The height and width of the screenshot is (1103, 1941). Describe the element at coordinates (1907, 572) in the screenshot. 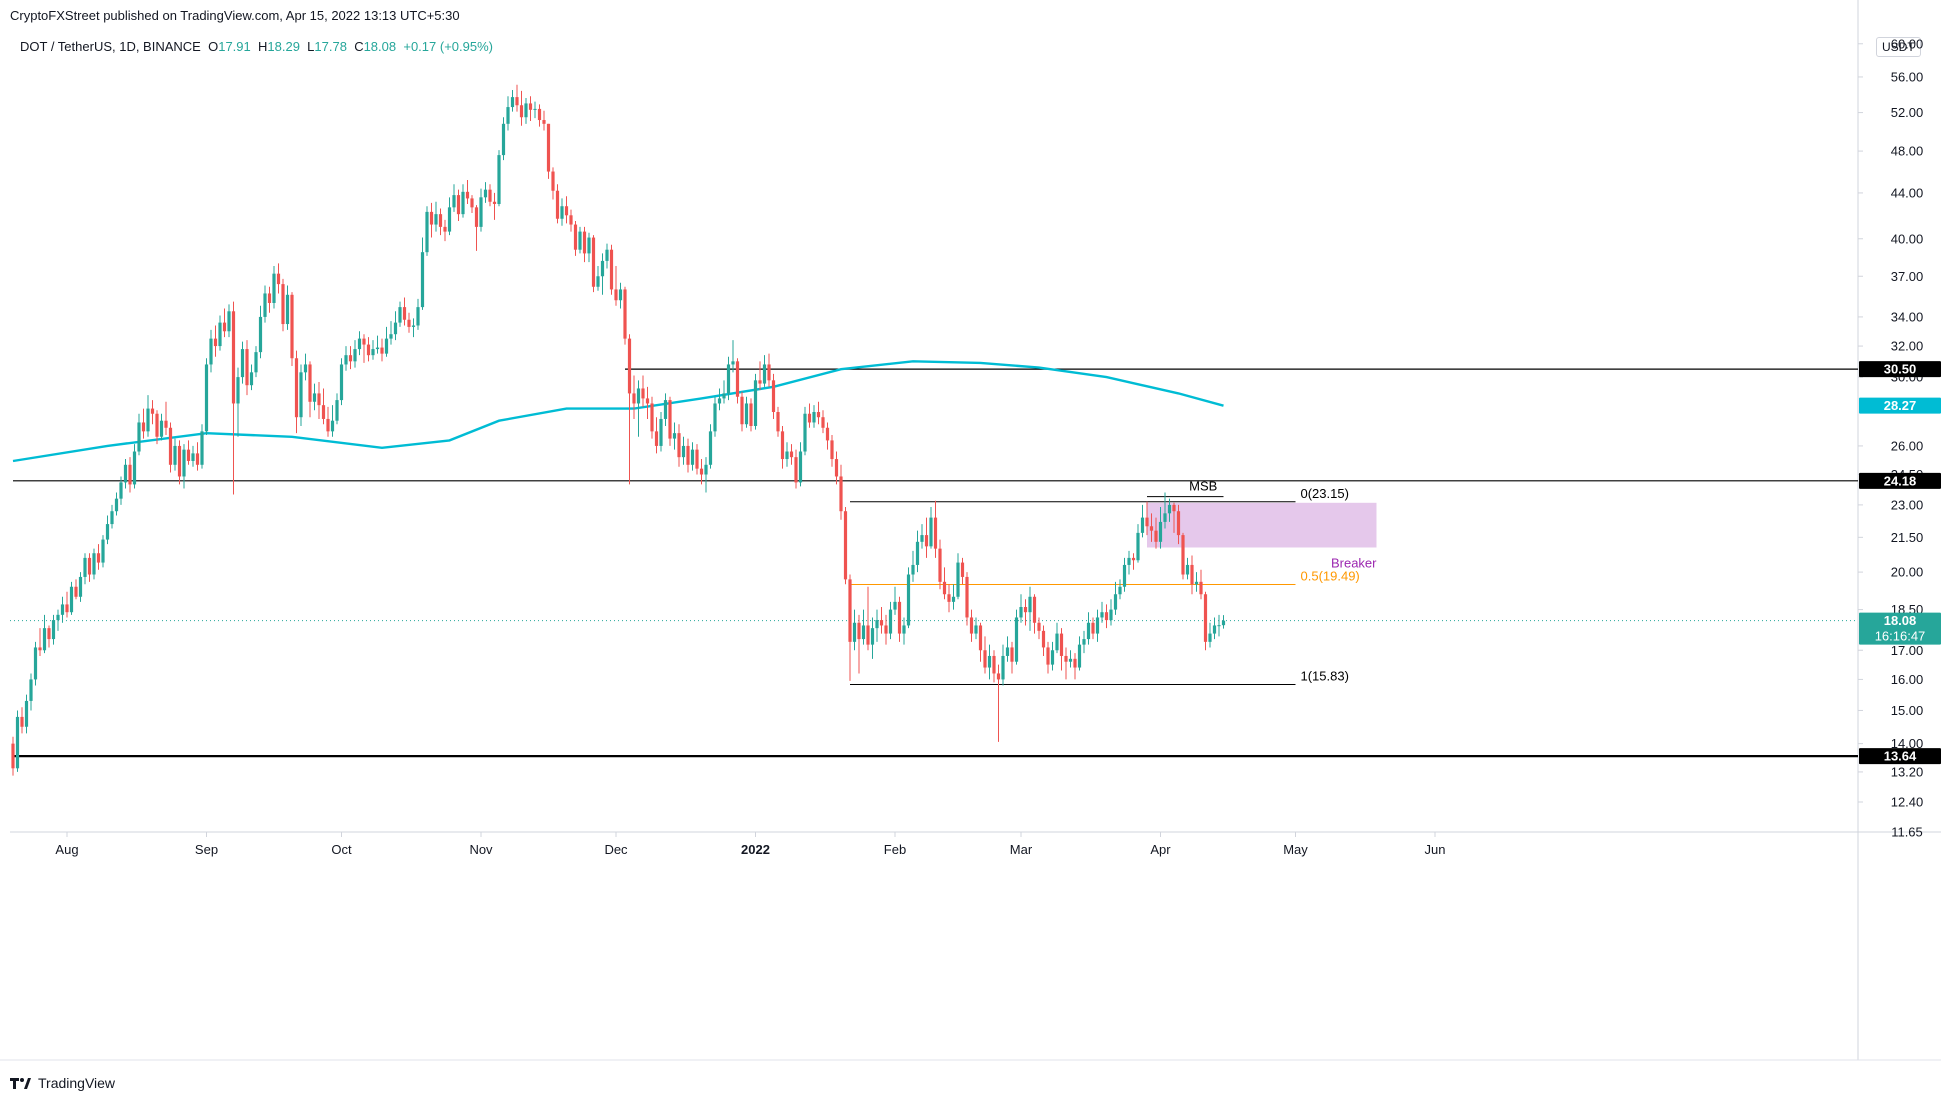

I see `price-tick-label: 20.00` at that location.